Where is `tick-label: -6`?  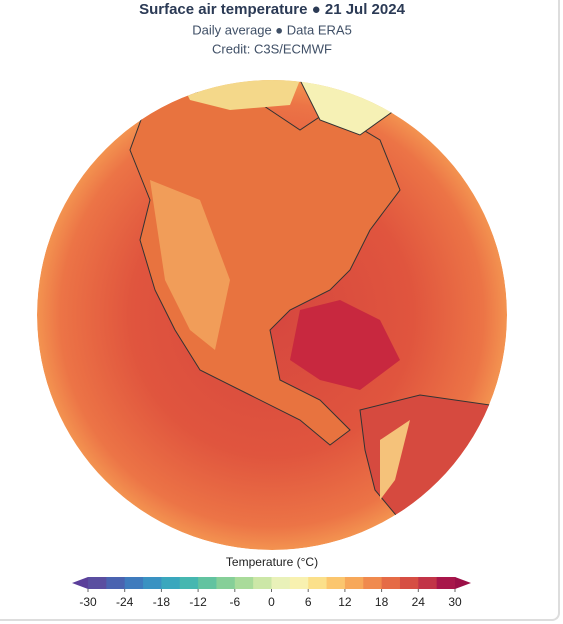
tick-label: -6 is located at coordinates (234, 602).